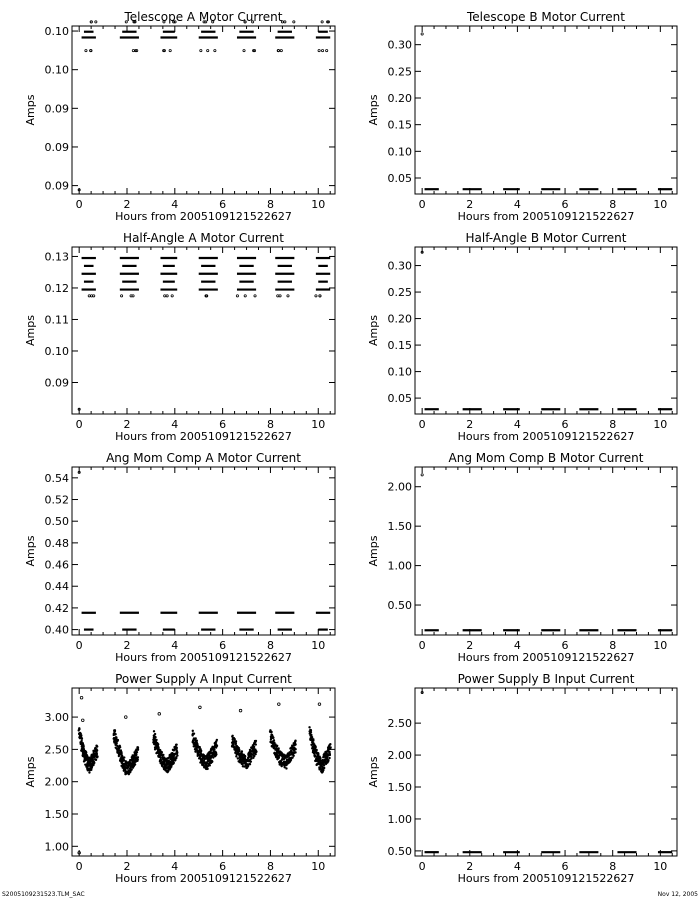 The image size is (700, 900). I want to click on y-tick-label: 1.50, so click(57, 814).